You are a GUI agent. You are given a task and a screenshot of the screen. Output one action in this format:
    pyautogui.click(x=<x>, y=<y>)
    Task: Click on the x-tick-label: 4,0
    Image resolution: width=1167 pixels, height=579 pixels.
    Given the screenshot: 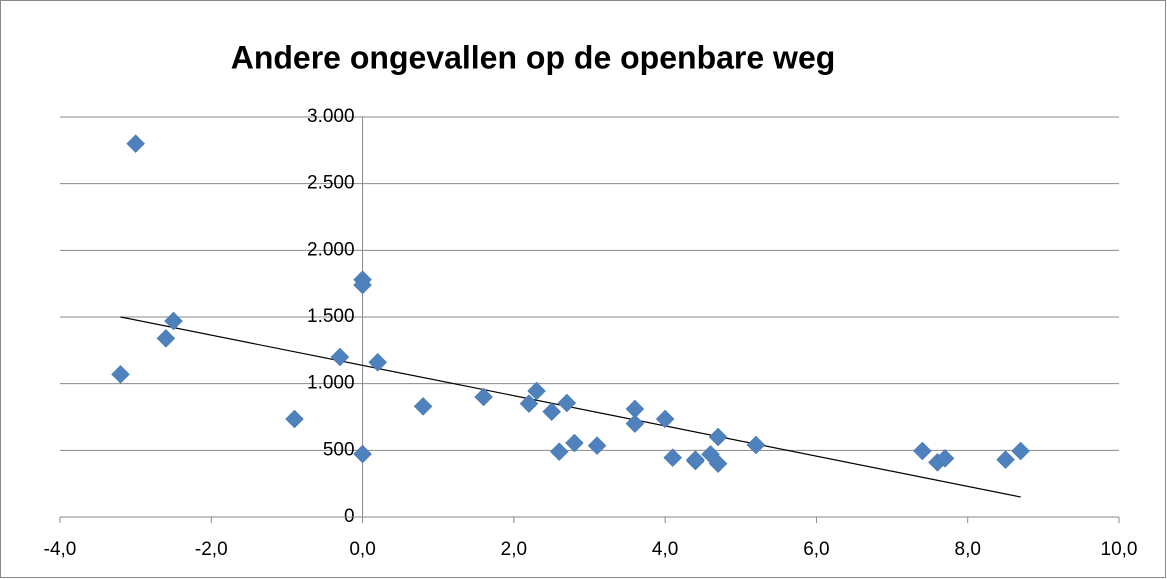 What is the action you would take?
    pyautogui.click(x=665, y=549)
    